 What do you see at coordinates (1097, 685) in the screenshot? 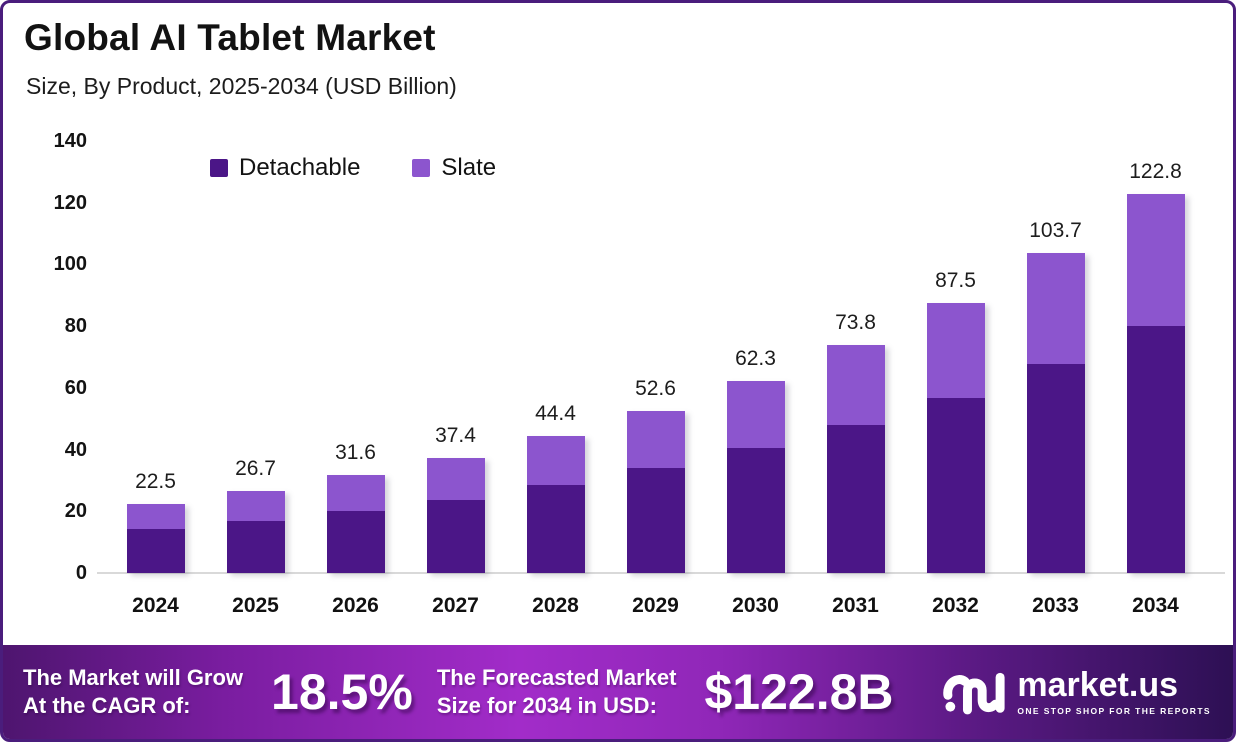
I see `brand-name: market.us` at bounding box center [1097, 685].